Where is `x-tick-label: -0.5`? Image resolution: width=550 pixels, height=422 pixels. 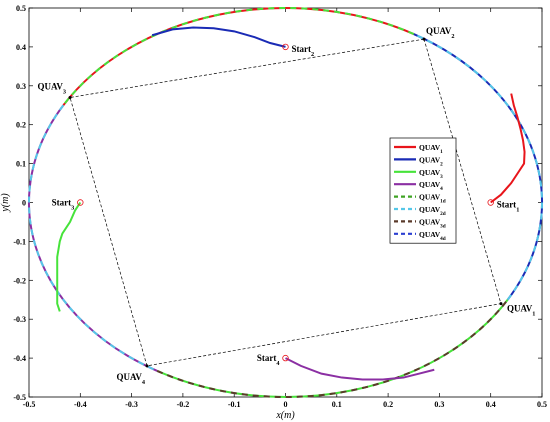
x-tick-label: -0.5 is located at coordinates (29, 404).